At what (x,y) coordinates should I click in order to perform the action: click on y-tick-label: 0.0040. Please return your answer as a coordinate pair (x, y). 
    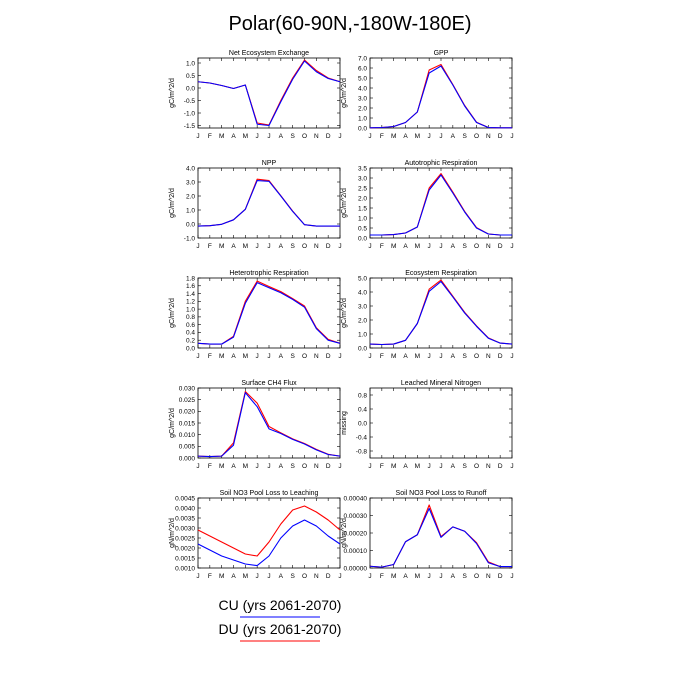
    Looking at the image, I should click on (185, 508).